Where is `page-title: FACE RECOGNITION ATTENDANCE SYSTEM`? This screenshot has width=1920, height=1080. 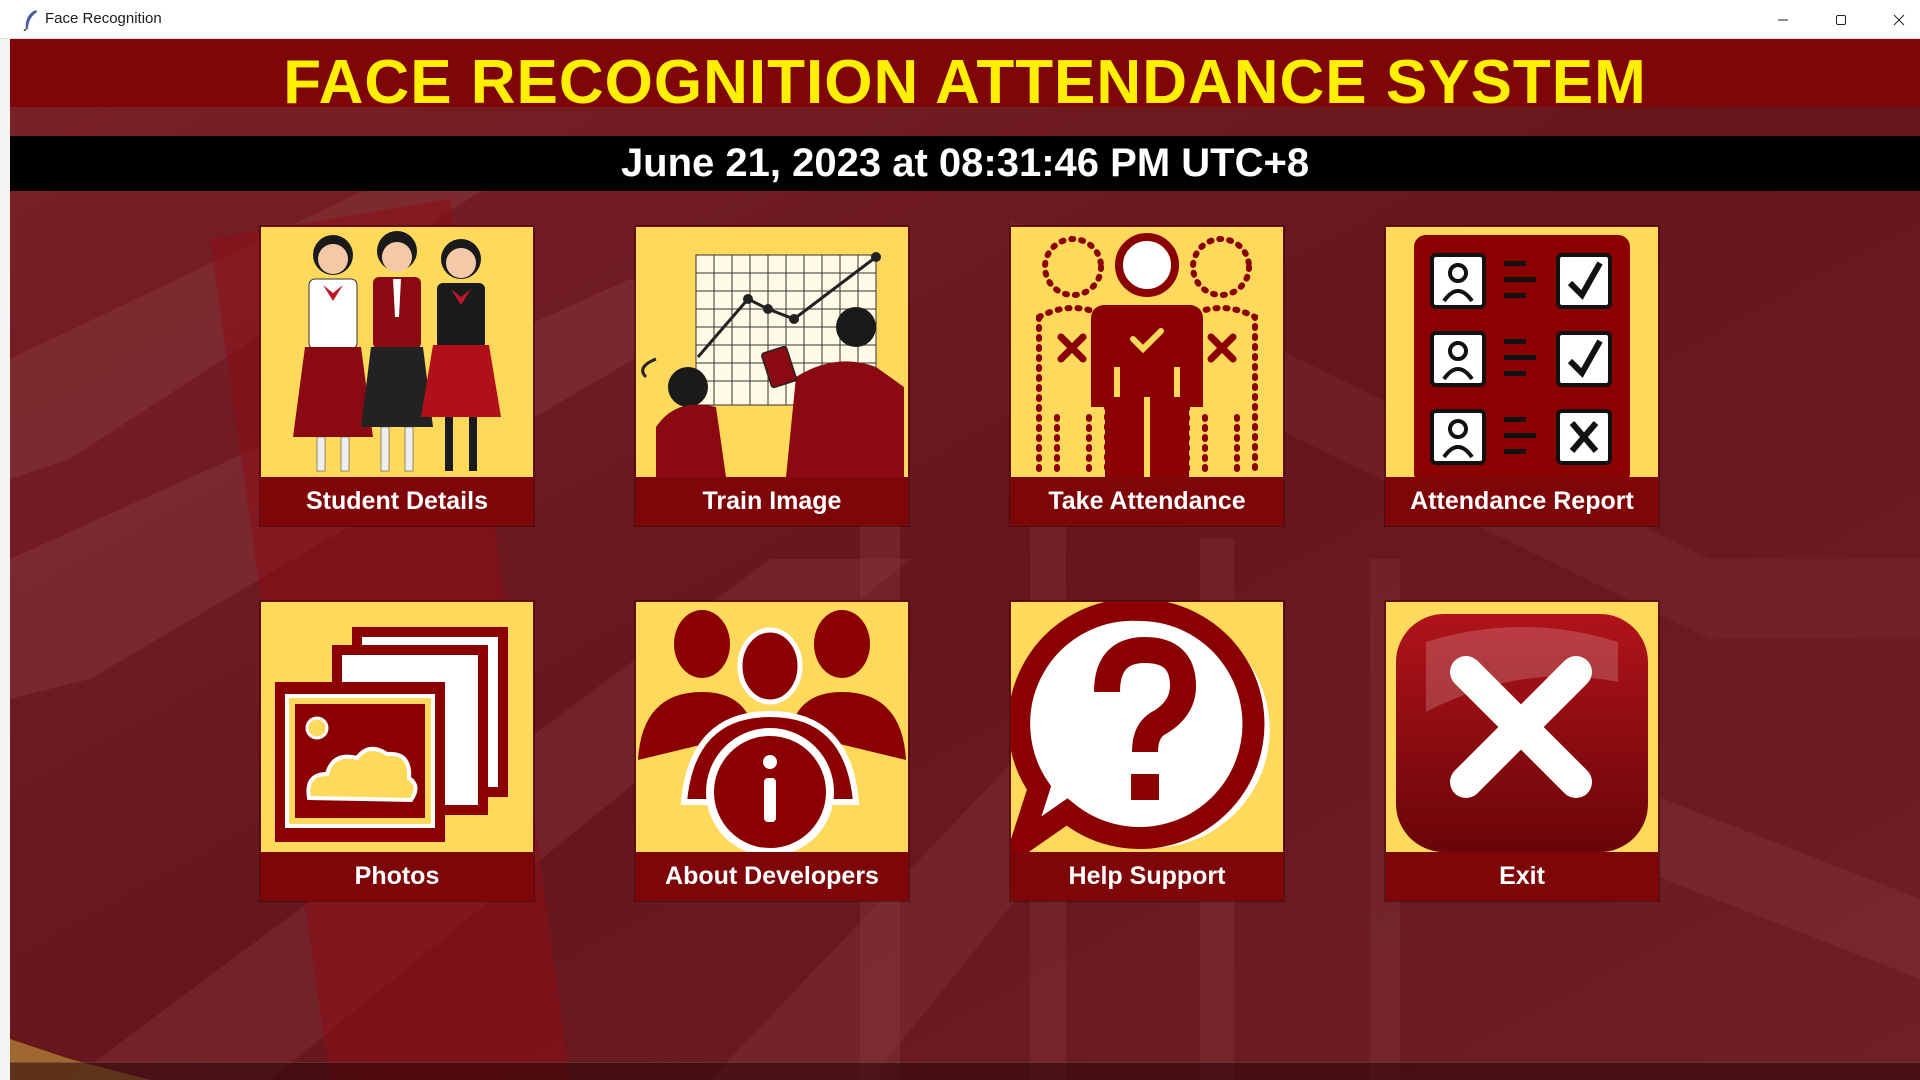
page-title: FACE RECOGNITION ATTENDANCE SYSTEM is located at coordinates (965, 82).